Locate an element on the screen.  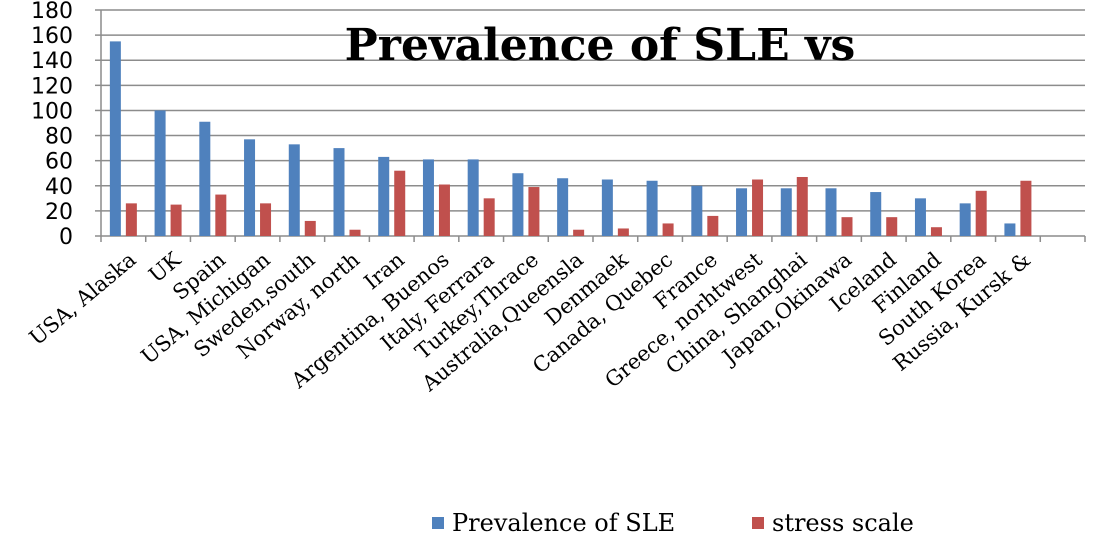
legend-label: stress scale is located at coordinates (843, 523).